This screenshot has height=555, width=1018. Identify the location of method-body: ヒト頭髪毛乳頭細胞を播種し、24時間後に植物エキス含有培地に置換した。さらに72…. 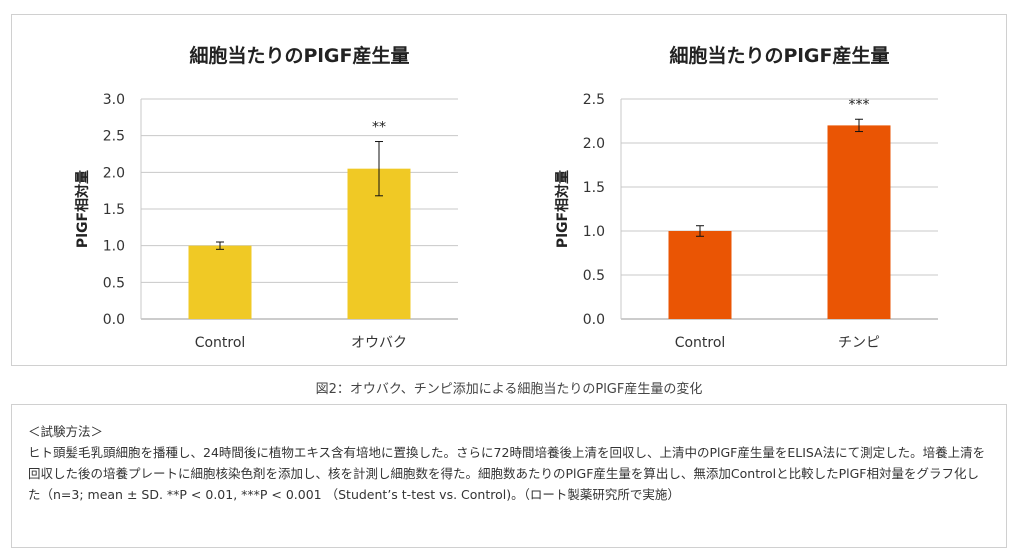
(507, 473).